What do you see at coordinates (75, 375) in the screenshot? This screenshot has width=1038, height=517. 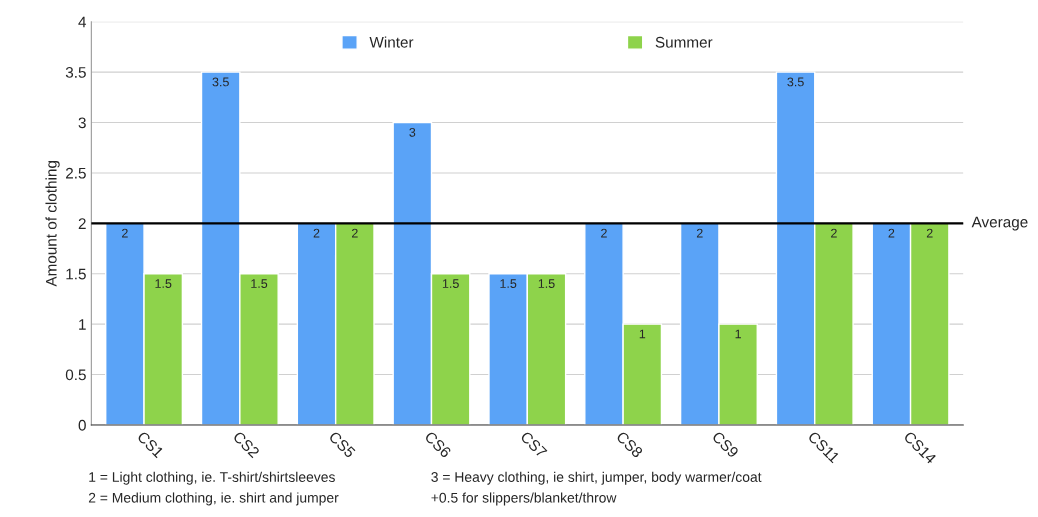 I see `y-tick-label: 0.5` at bounding box center [75, 375].